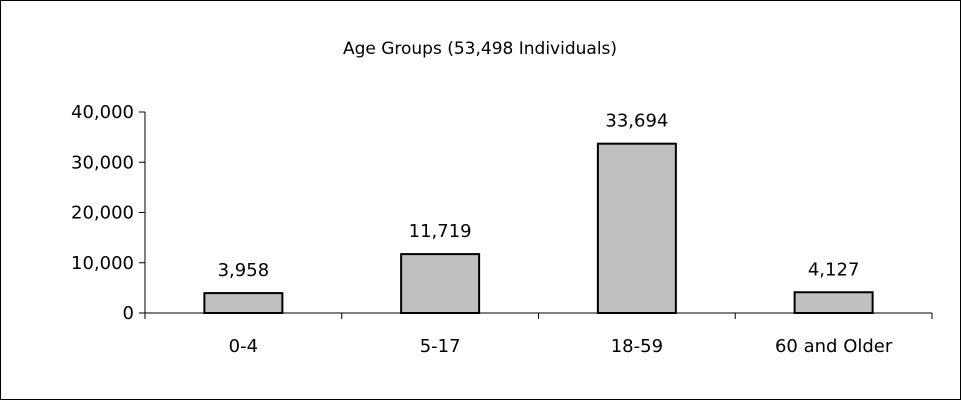 The image size is (961, 400). Describe the element at coordinates (834, 269) in the screenshot. I see `bar-value-label: 4,127` at that location.